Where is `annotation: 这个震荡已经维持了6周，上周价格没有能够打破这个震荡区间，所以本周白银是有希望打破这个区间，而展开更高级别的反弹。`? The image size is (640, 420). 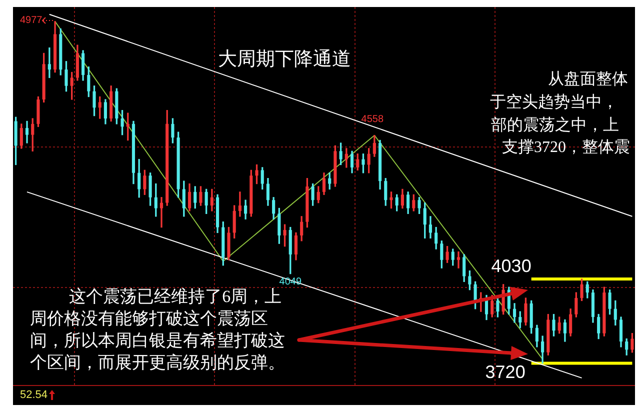
annotation: 这个震荡已经维持了6周，上周价格没有能够打破这个震荡区间，所以本周白银是有希望打破这个区间，而展开更高级别的反弹。 is located at coordinates (158, 330).